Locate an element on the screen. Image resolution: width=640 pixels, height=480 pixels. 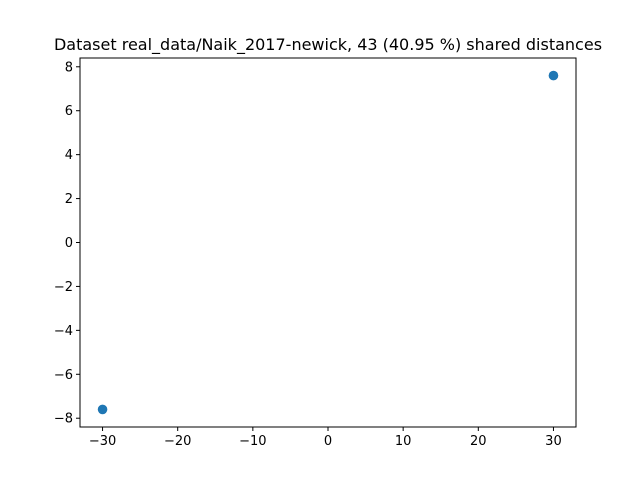
x-axis-ticks: −30 −20 −10 0 10 20 30 is located at coordinates (325, 438).